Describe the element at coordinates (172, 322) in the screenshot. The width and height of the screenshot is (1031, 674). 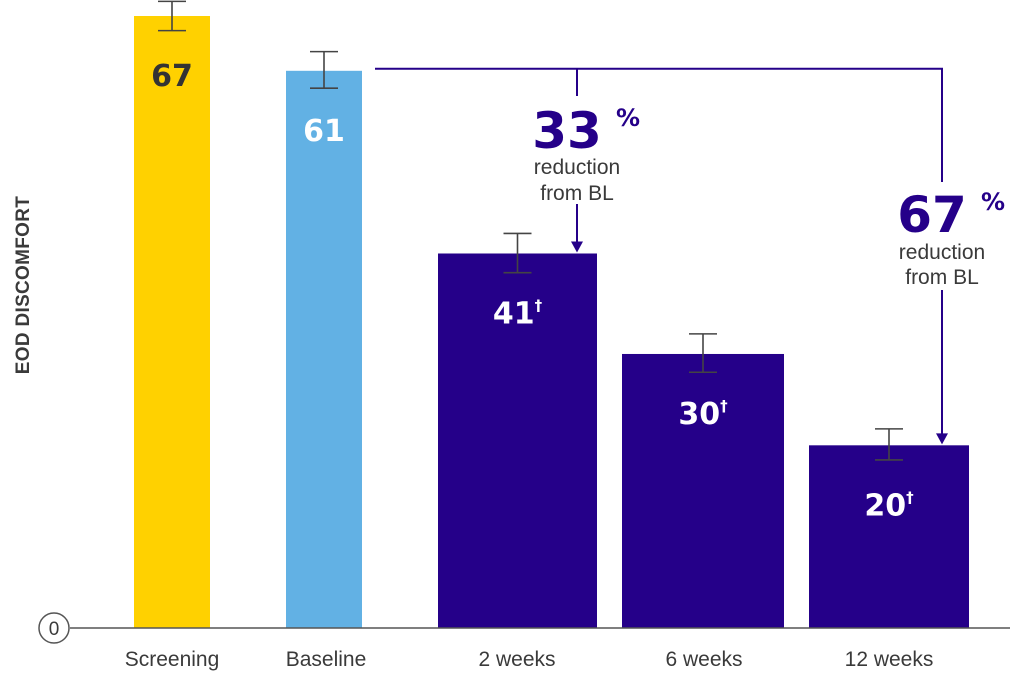
I see `bar-screening` at that location.